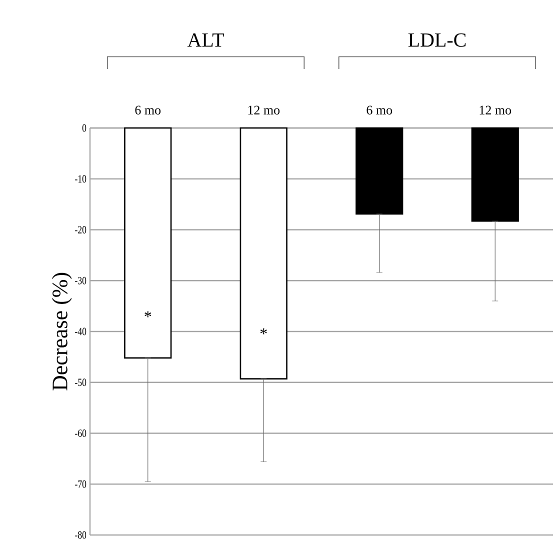  Describe the element at coordinates (80, 484) in the screenshot. I see `y-tick-label: -70` at that location.